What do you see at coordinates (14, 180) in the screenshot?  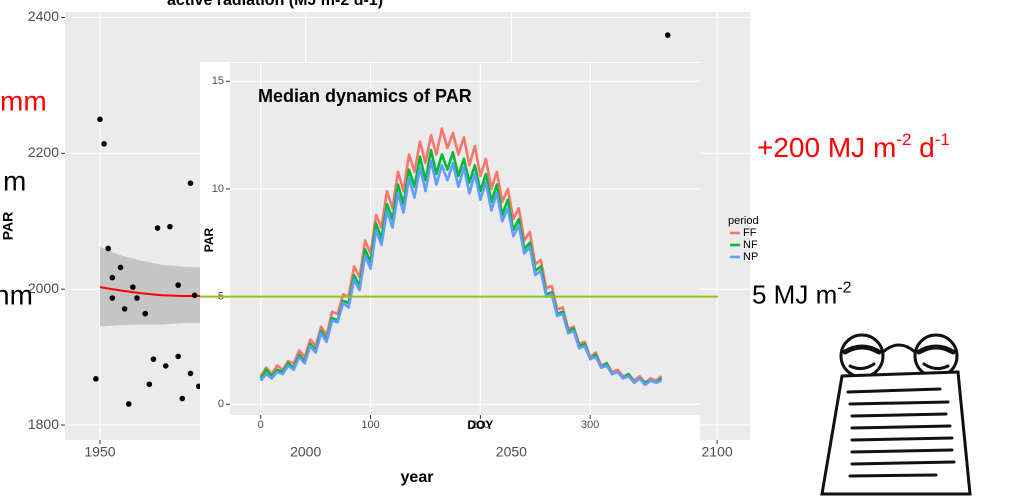 I see `annotation: m` at bounding box center [14, 180].